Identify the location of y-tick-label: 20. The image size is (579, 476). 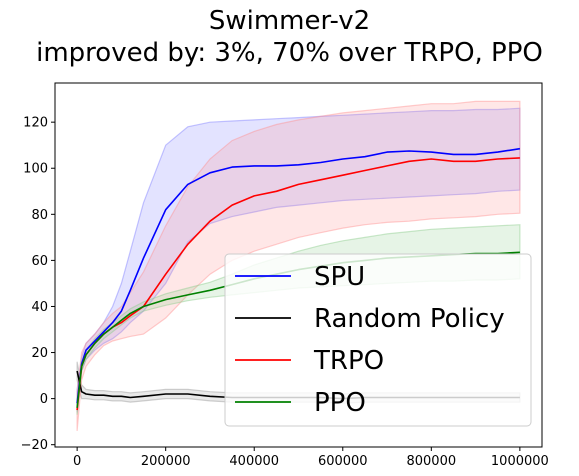
(39, 353).